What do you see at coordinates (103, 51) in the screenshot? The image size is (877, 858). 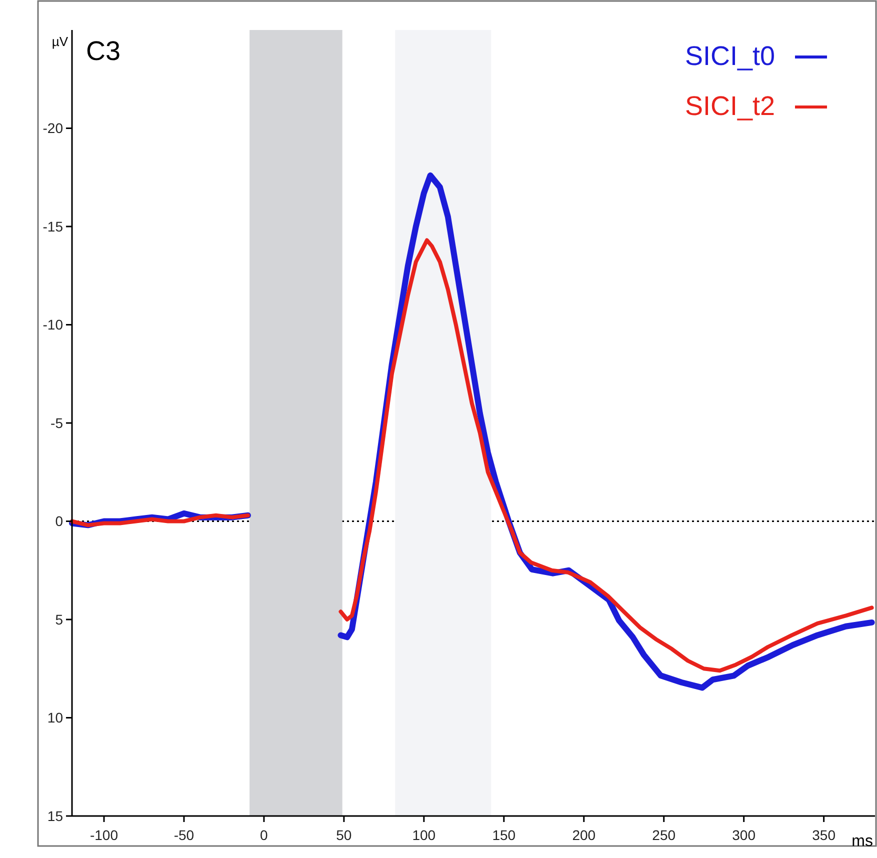 I see `chart-title: C3` at bounding box center [103, 51].